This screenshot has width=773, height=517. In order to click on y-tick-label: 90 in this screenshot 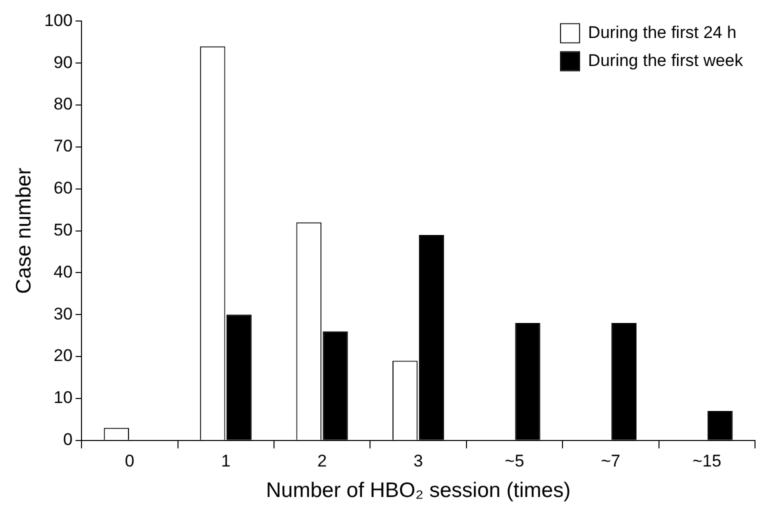, I will do `click(63, 62)`.